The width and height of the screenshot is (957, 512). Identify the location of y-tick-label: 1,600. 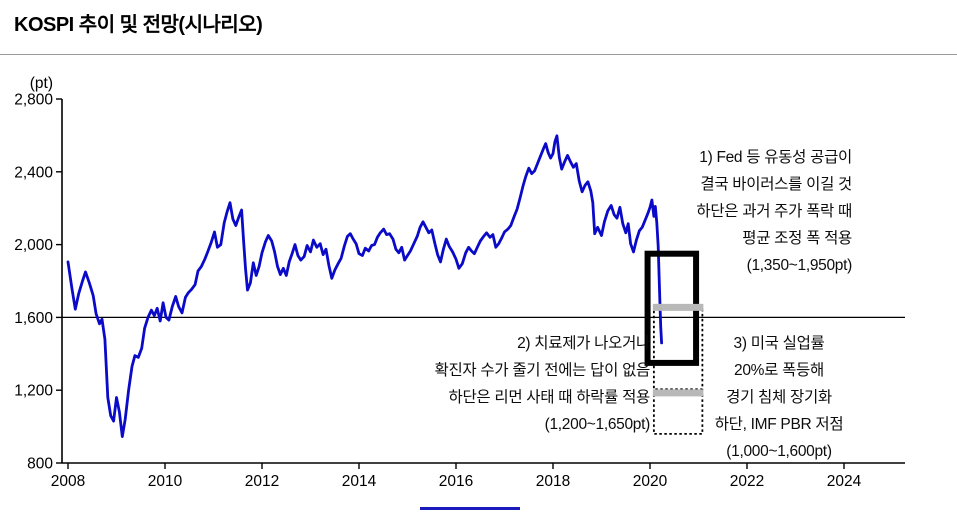
(33, 318).